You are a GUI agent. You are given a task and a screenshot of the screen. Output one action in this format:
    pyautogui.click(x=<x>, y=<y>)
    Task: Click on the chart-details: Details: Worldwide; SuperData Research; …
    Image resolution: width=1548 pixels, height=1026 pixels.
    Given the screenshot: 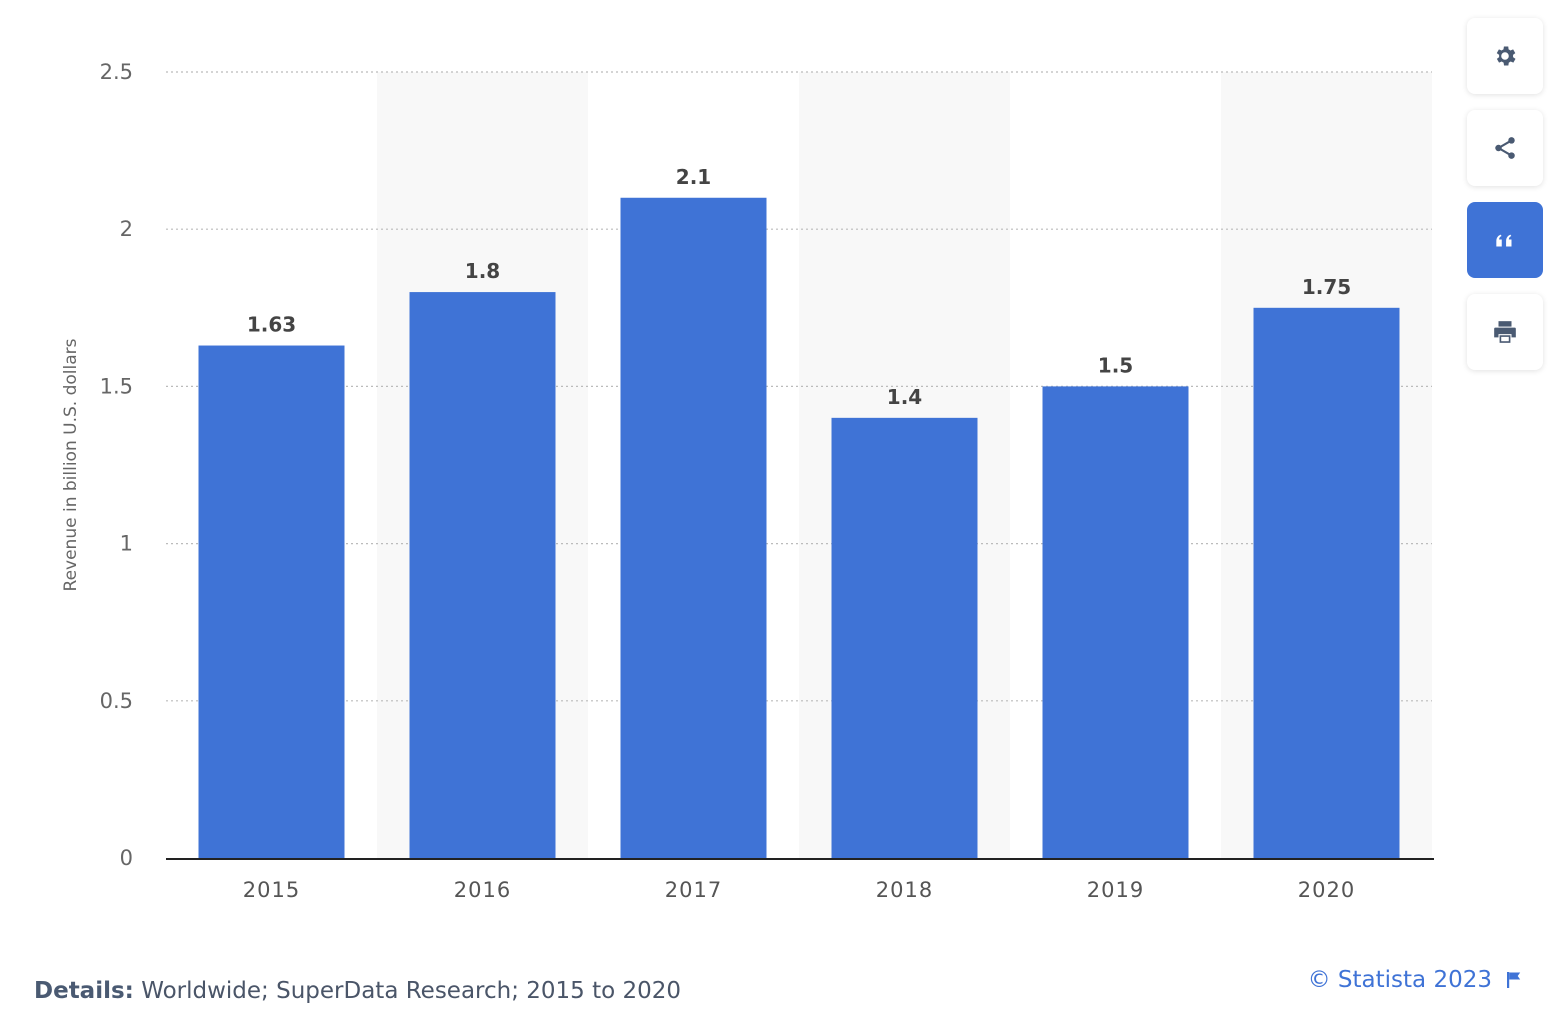 What is the action you would take?
    pyautogui.click(x=357, y=991)
    